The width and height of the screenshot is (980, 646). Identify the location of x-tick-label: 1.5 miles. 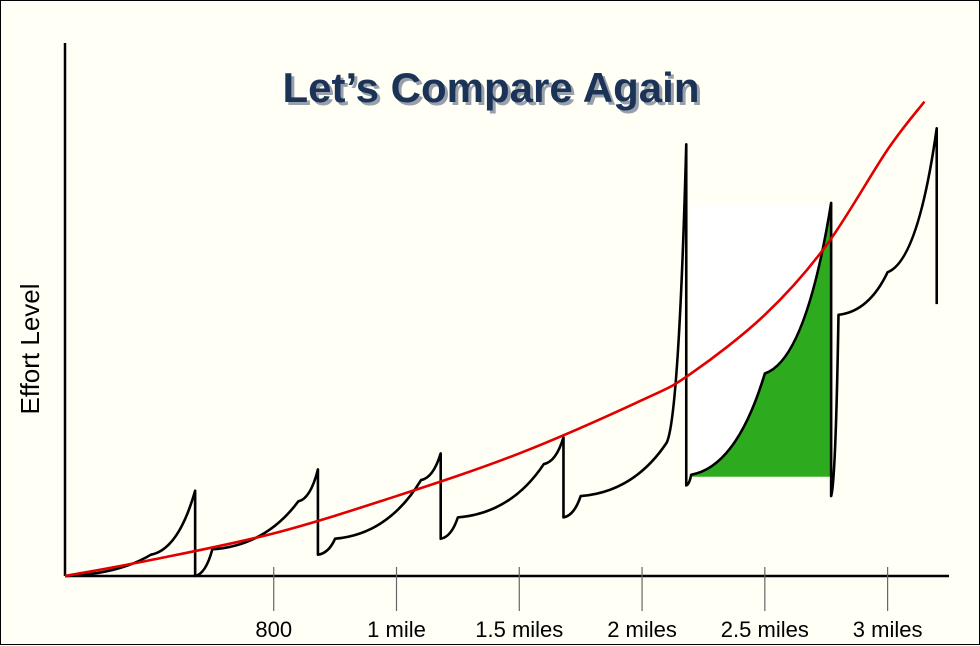
(519, 629).